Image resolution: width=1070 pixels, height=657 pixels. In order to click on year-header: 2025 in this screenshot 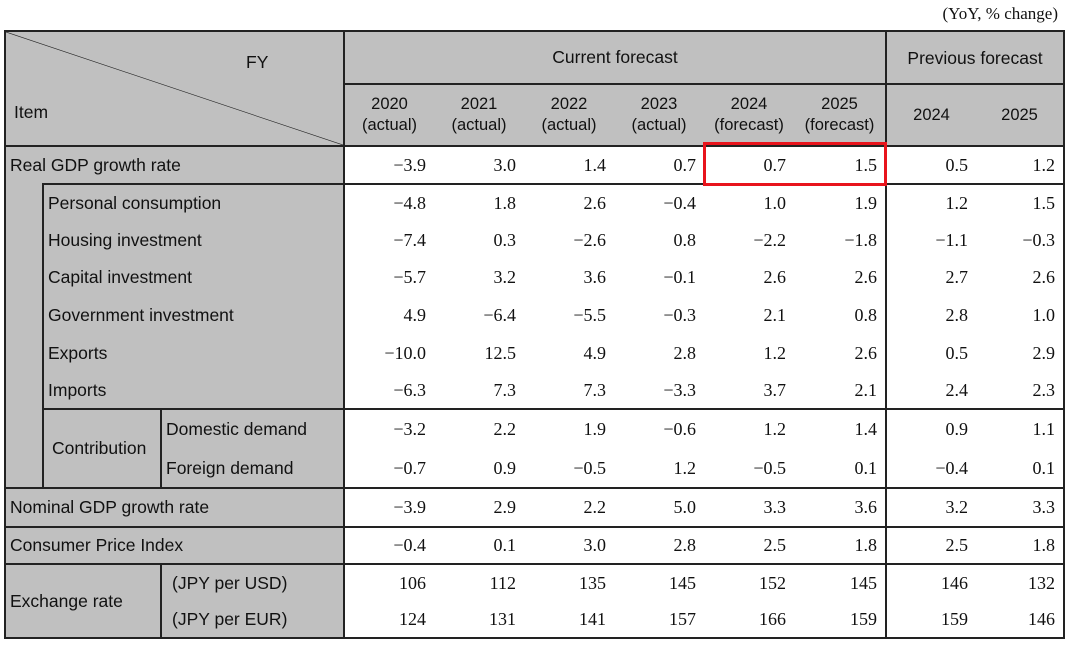, I will do `click(1020, 114)`.